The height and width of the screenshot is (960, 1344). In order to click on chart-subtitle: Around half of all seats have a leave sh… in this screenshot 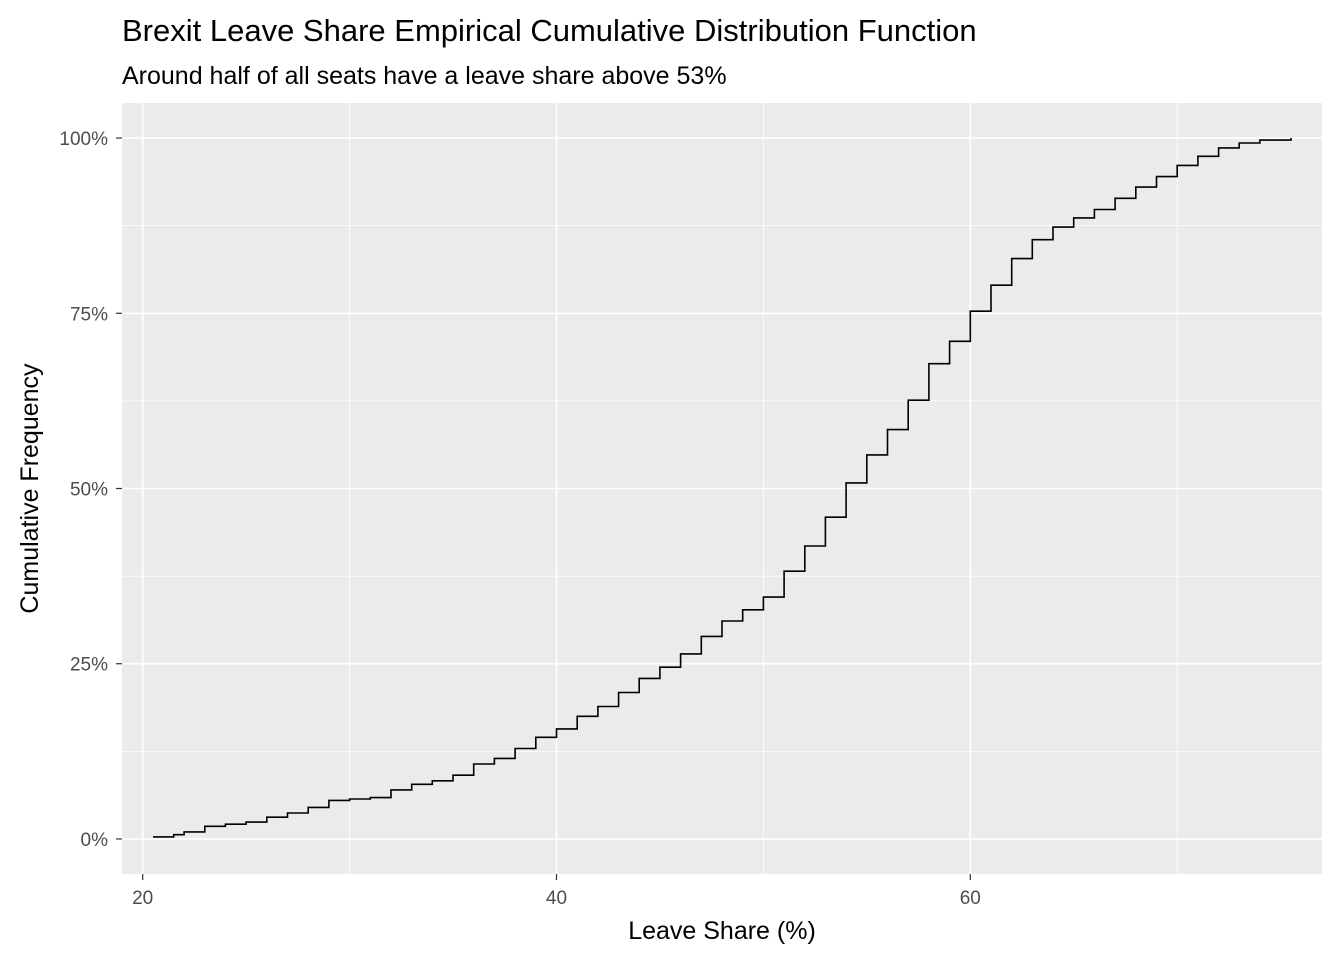, I will do `click(424, 76)`.